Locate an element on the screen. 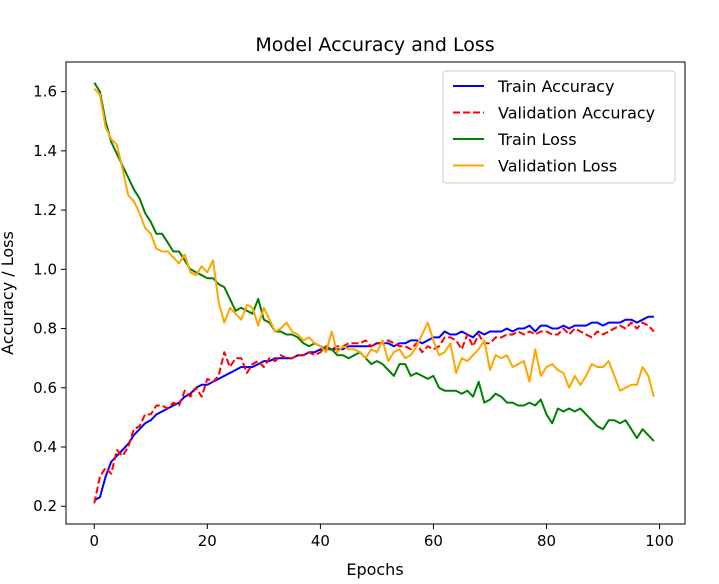  y-axis-label: Accuracy / Loss is located at coordinates (8, 293).